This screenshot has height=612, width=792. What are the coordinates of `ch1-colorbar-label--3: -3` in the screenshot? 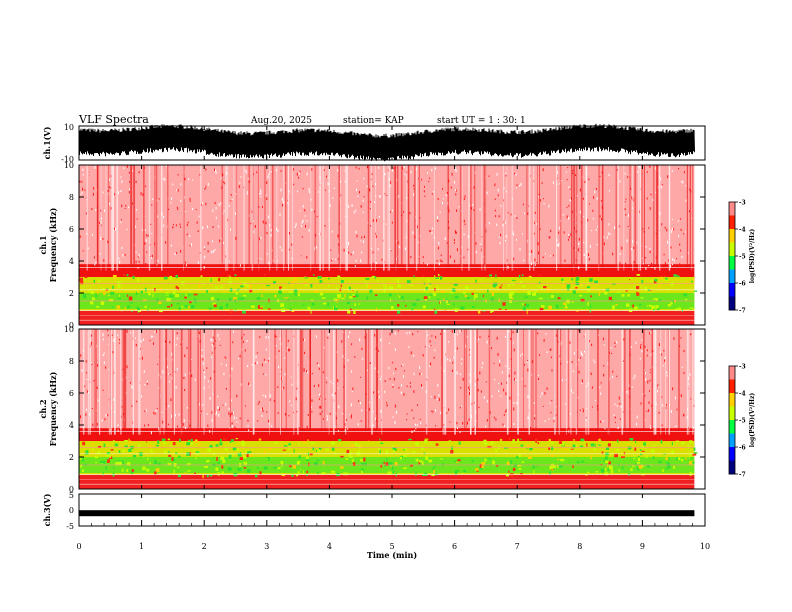 It's located at (742, 203).